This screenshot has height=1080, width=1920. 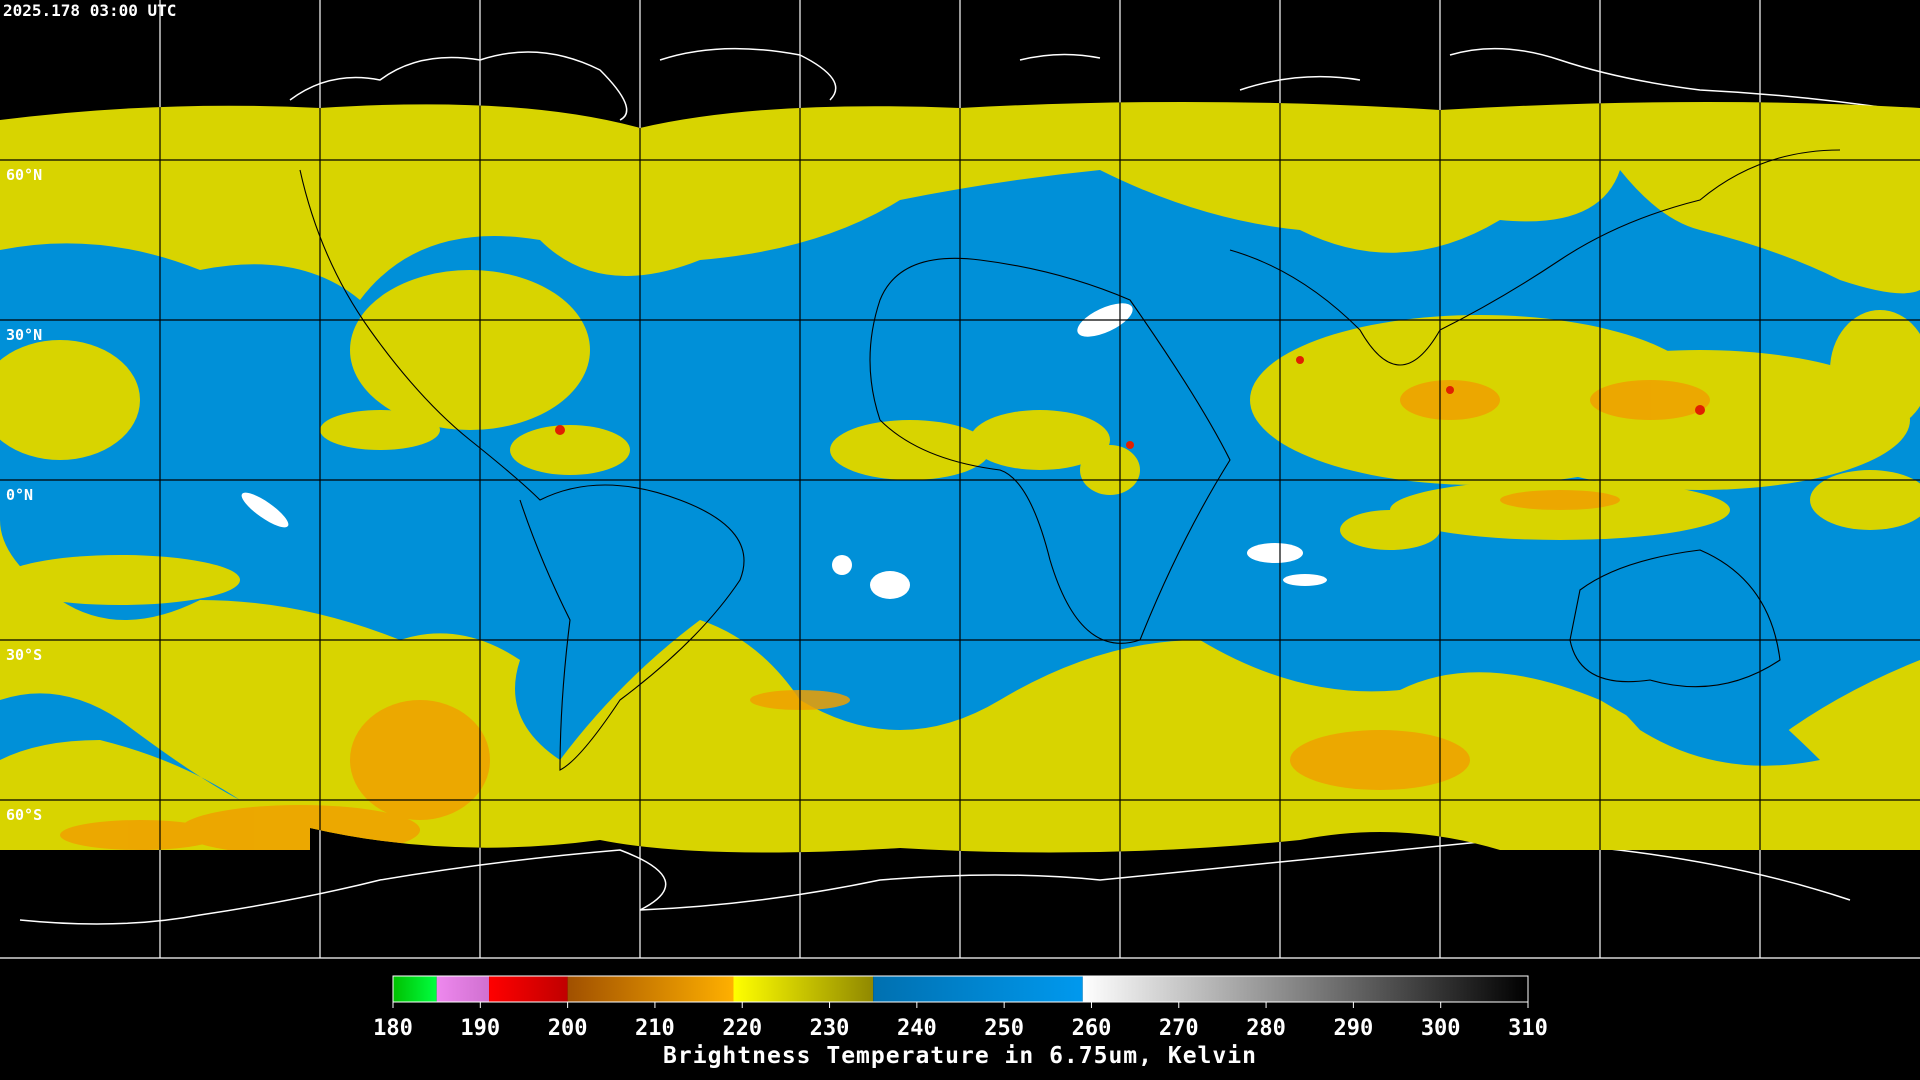 I want to click on colorbar-tick-label: 230, so click(x=830, y=1028).